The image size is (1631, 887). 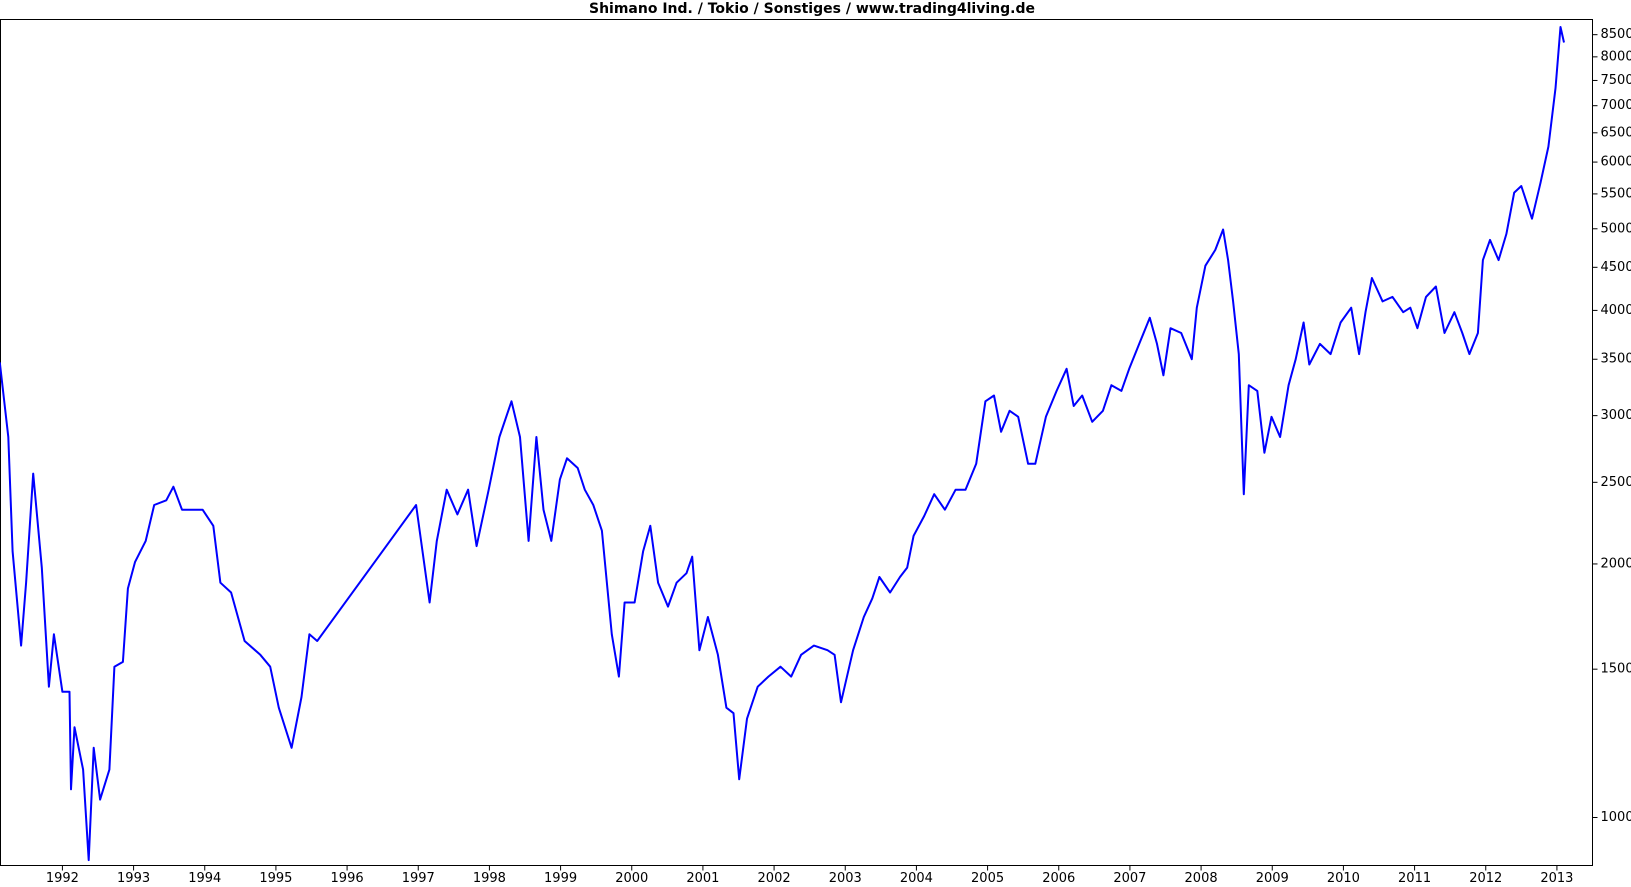 What do you see at coordinates (347, 878) in the screenshot?
I see `x-tick-label: 1996` at bounding box center [347, 878].